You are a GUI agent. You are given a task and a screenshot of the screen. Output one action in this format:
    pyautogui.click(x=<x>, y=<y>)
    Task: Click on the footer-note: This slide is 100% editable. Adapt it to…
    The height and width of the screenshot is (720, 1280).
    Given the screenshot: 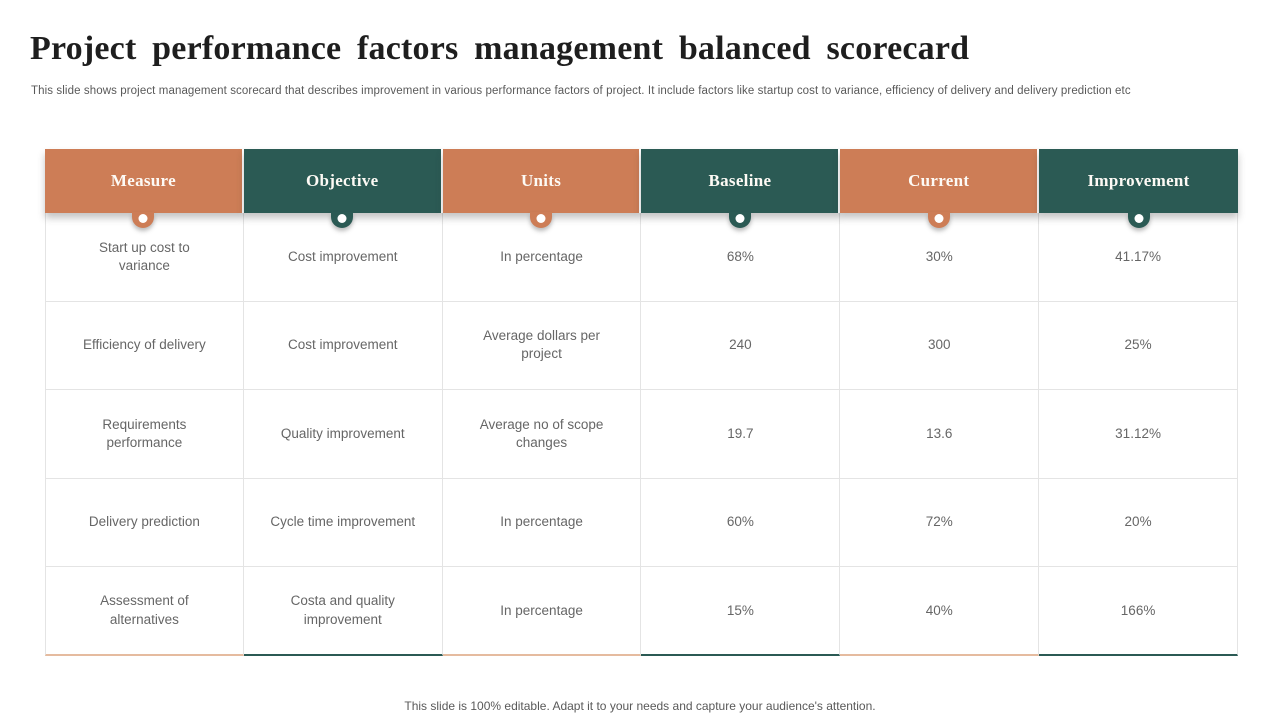 What is the action you would take?
    pyautogui.click(x=640, y=706)
    